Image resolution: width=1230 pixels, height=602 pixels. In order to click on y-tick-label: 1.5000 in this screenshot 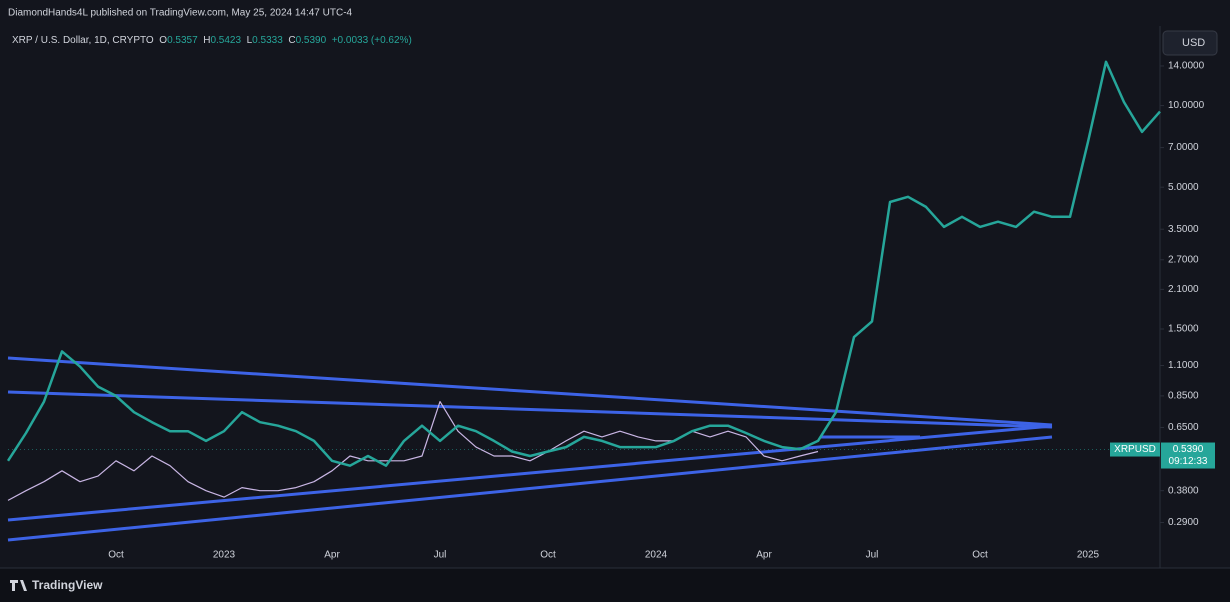, I will do `click(1183, 329)`.